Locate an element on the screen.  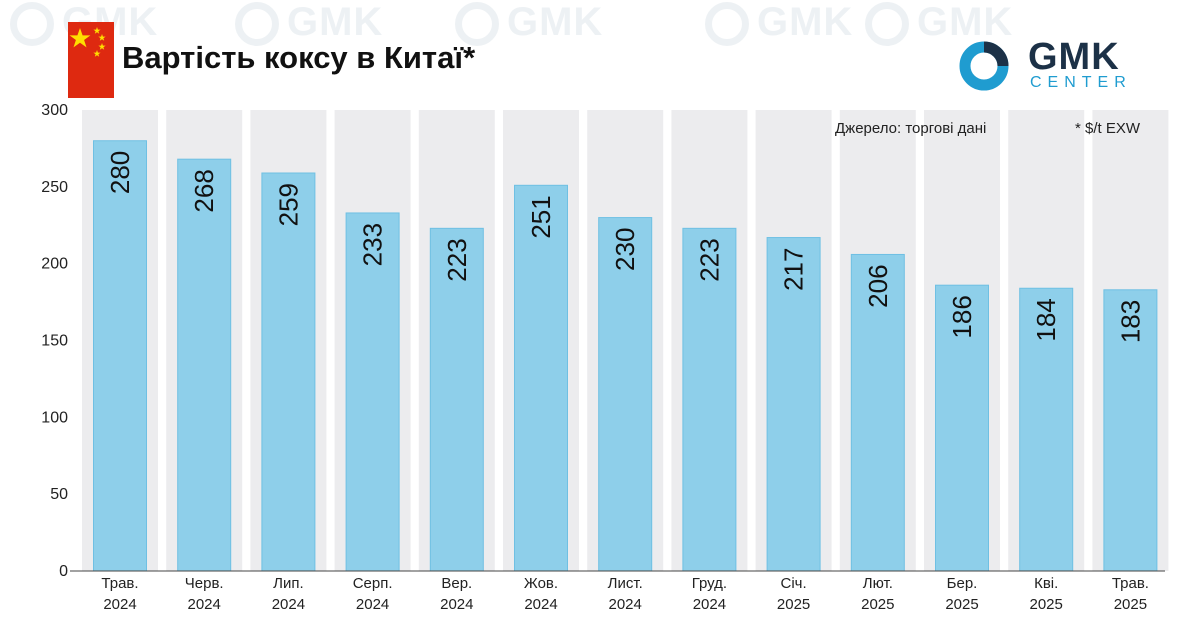
x-tick-label: Серп. is located at coordinates (373, 583).